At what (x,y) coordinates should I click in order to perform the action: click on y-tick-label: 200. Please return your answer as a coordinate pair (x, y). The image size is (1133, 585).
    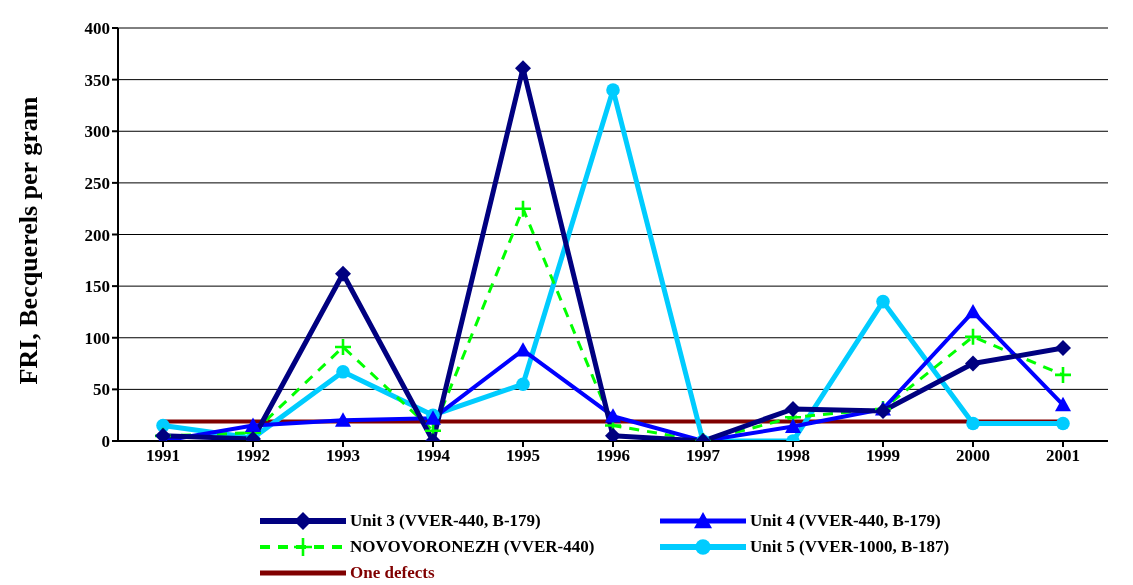
    Looking at the image, I should click on (97, 235).